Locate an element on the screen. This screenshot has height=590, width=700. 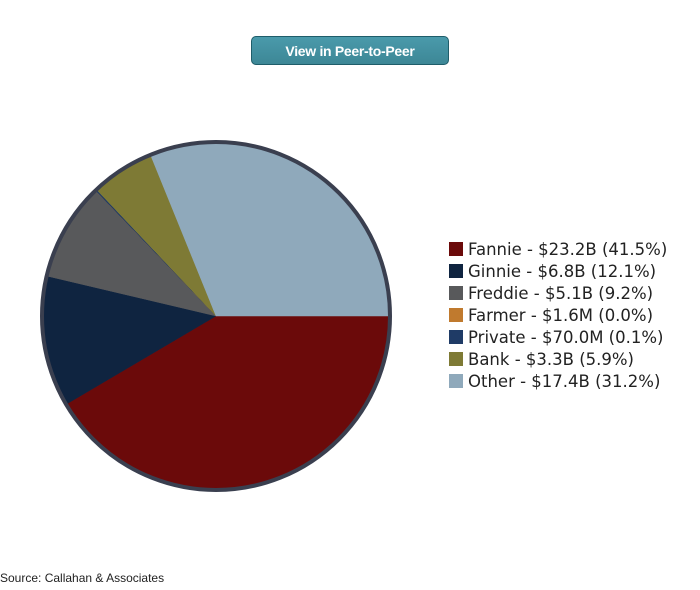
legend-item-private: Private - $70.0M (0.1%) is located at coordinates (558, 337).